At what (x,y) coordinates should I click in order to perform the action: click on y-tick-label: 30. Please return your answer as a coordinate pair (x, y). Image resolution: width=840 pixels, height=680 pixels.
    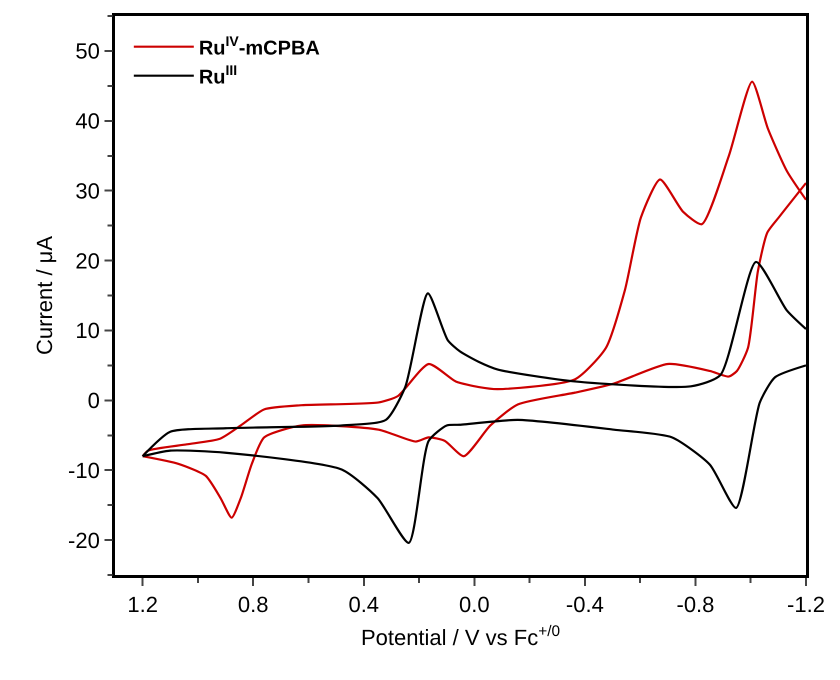
    Looking at the image, I should click on (87, 191).